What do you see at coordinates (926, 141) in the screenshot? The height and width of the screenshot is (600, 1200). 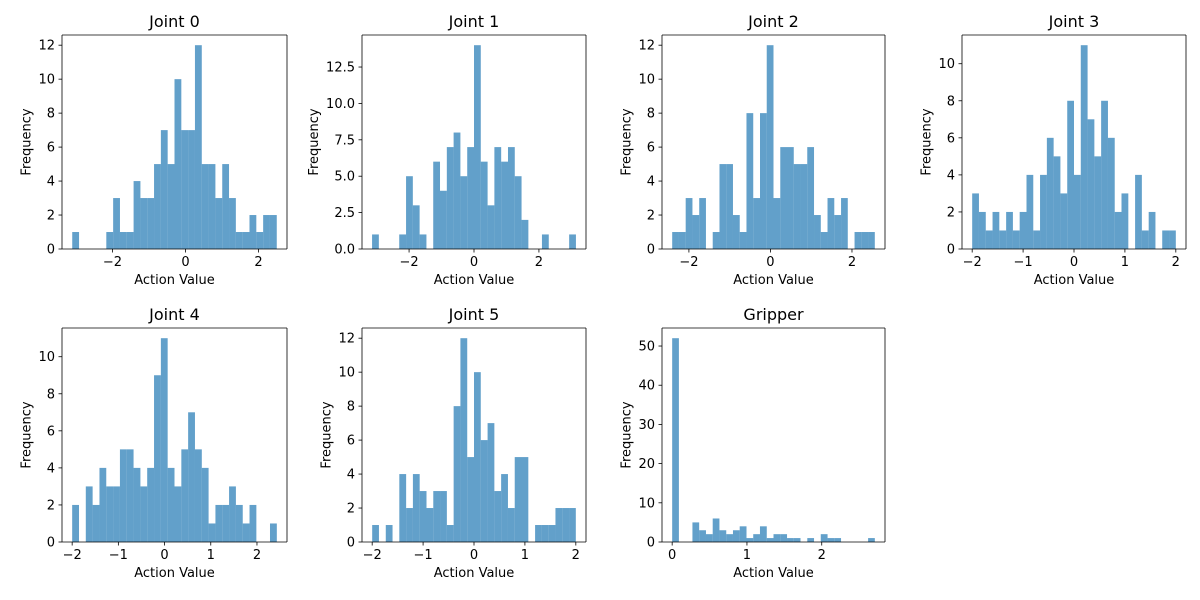 I see `y-axis-label: Frequency` at bounding box center [926, 141].